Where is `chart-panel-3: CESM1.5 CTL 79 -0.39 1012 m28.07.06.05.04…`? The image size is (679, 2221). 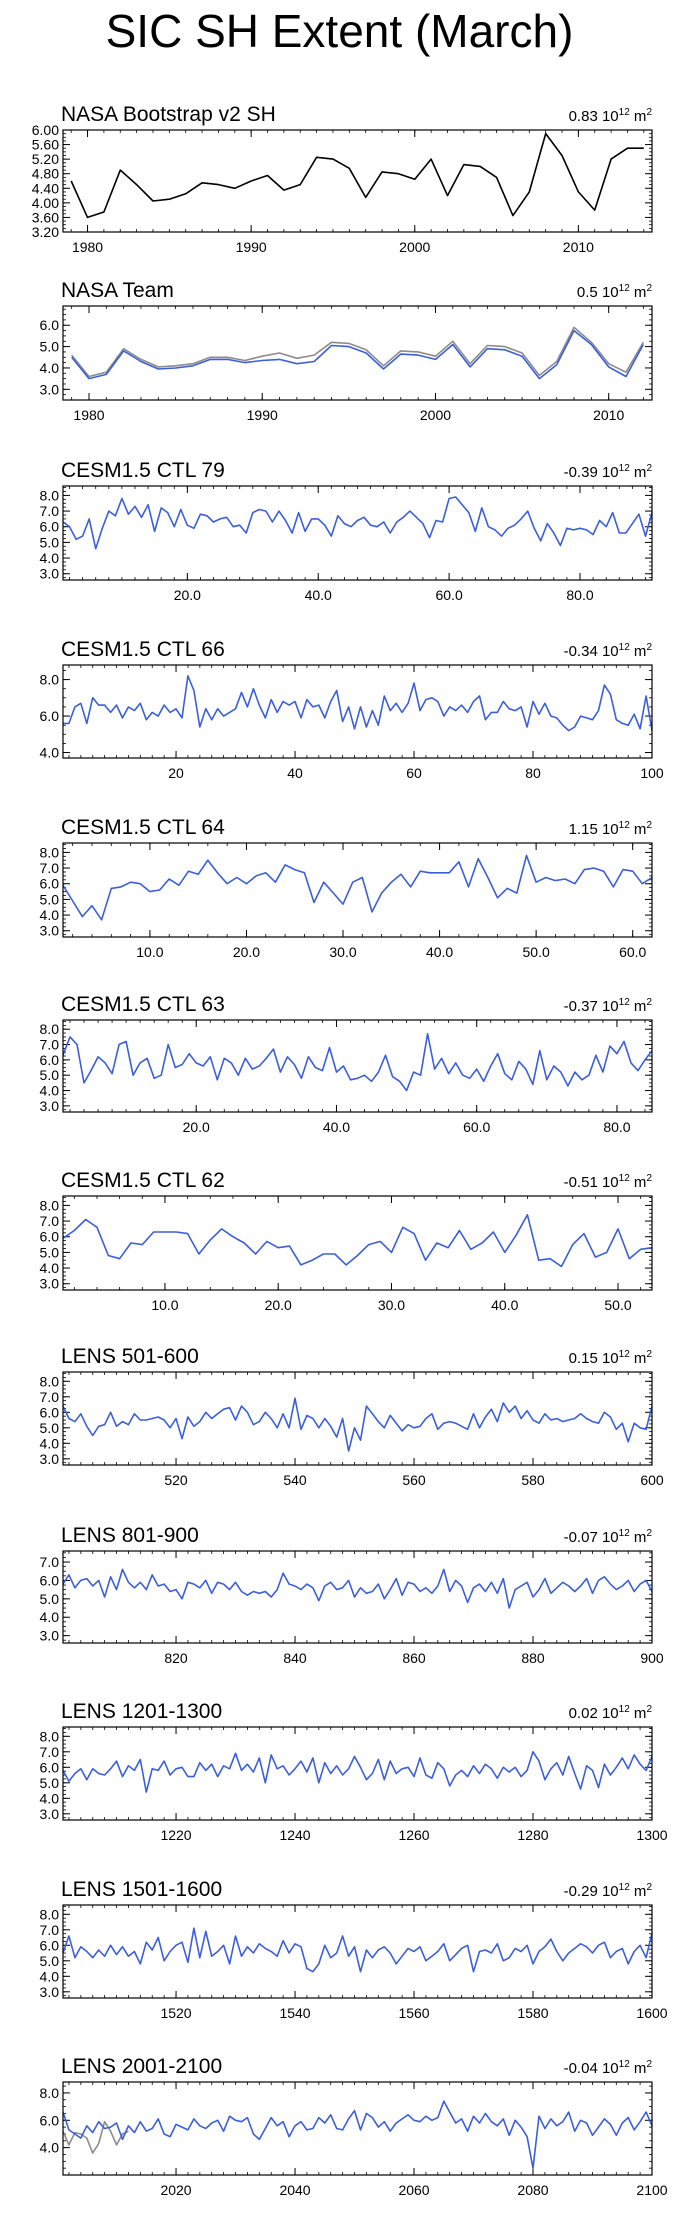
chart-panel-3: CESM1.5 CTL 79 -0.39 1012 m28.07.06.05.04… is located at coordinates (346, 531).